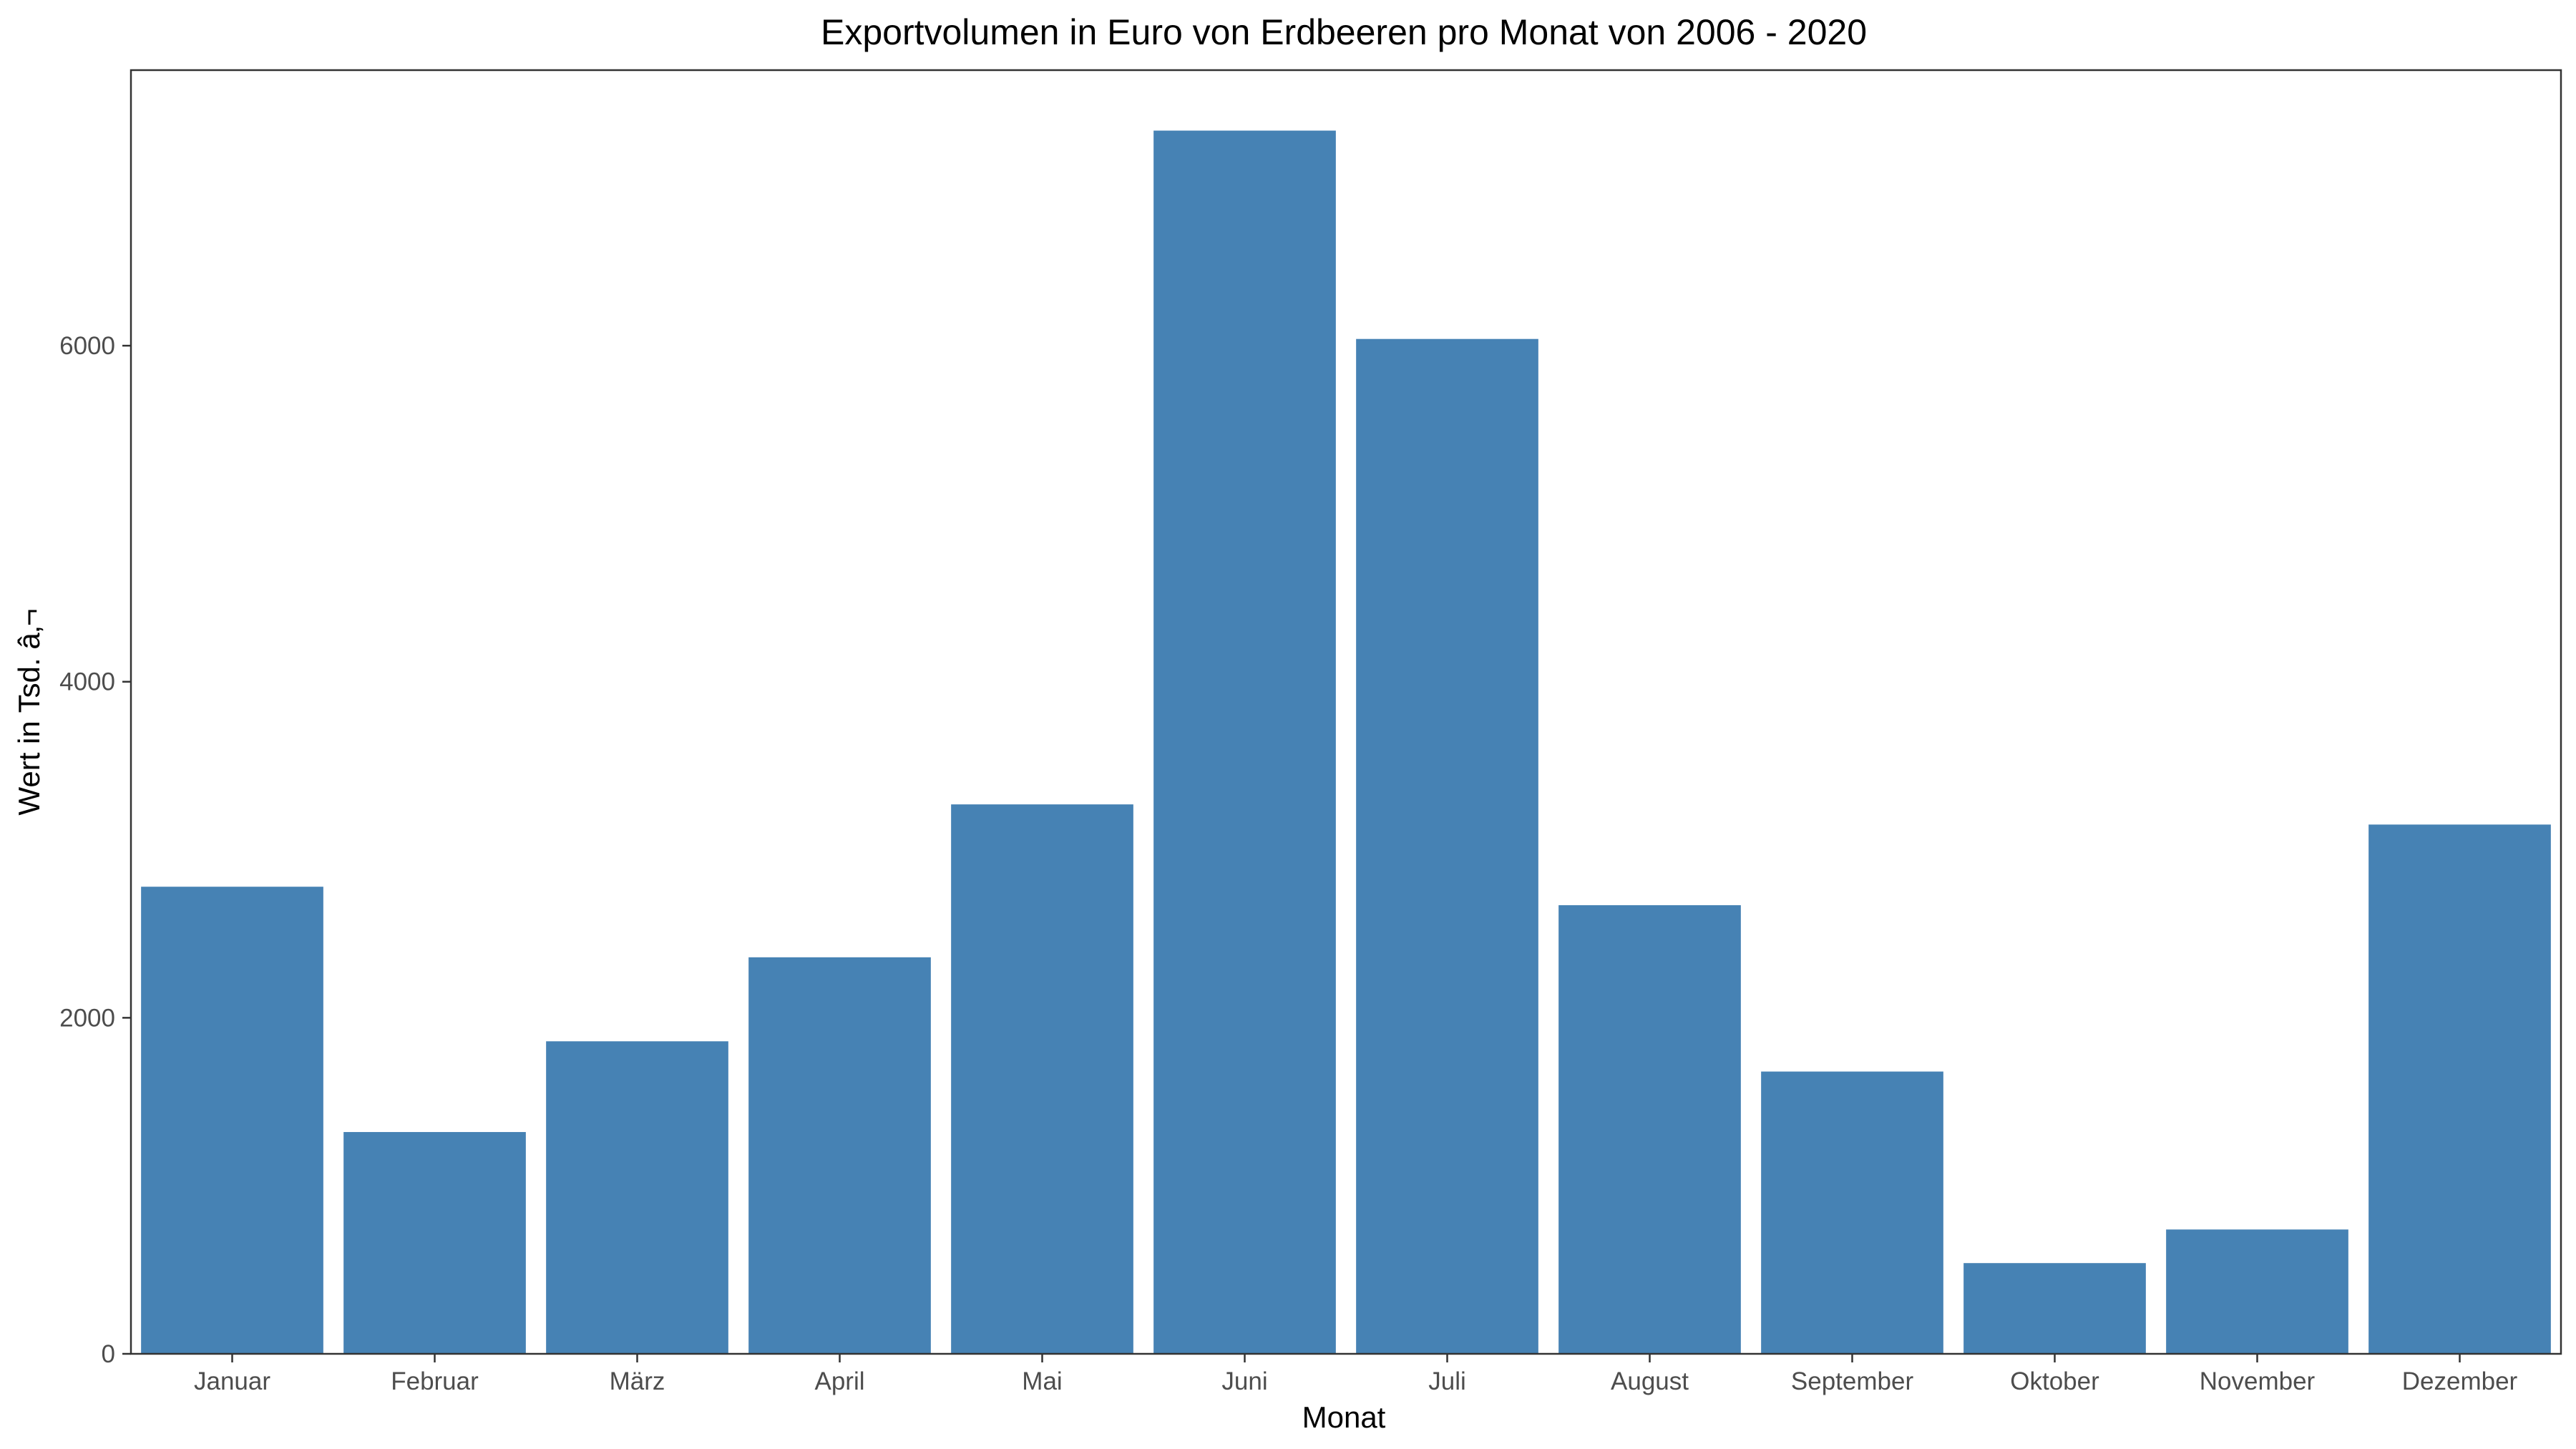 The height and width of the screenshot is (1449, 2576). I want to click on y-tick-label: 6000, so click(87, 346).